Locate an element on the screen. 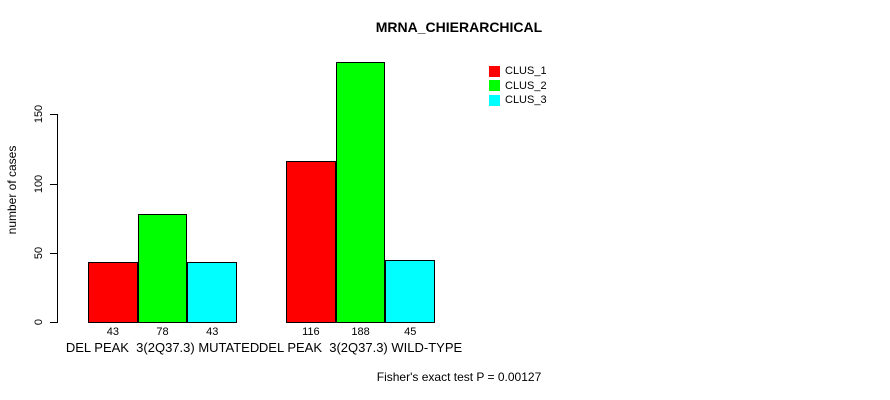 This screenshot has height=400, width=890. bar-clus_3-group2 is located at coordinates (410, 291).